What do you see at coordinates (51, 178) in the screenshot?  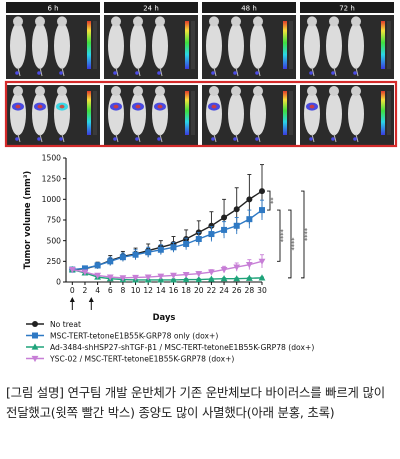 I see `y-tick-label: 1250` at bounding box center [51, 178].